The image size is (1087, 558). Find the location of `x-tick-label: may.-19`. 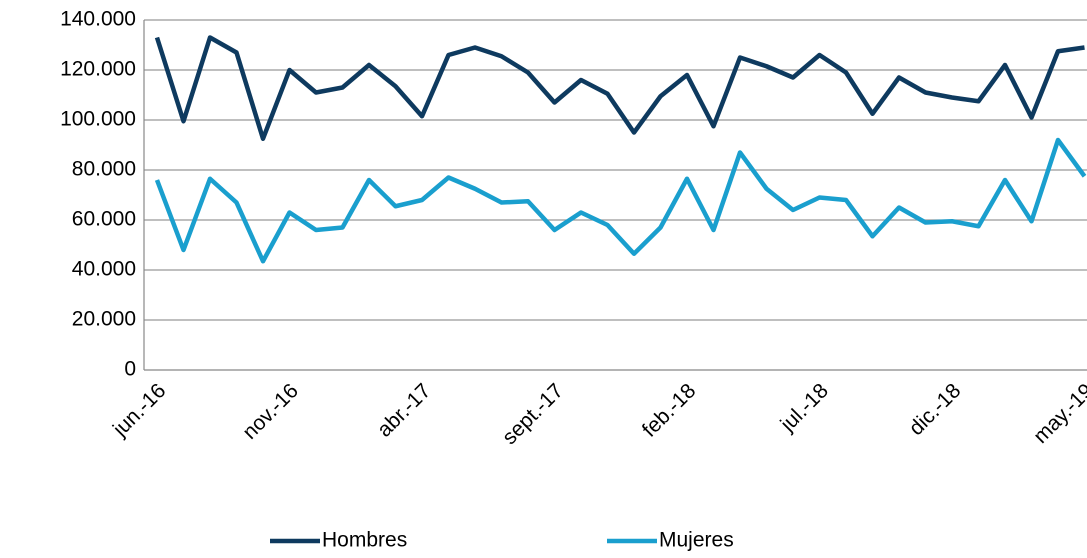

x-tick-label: may.-19 is located at coordinates (1058, 413).